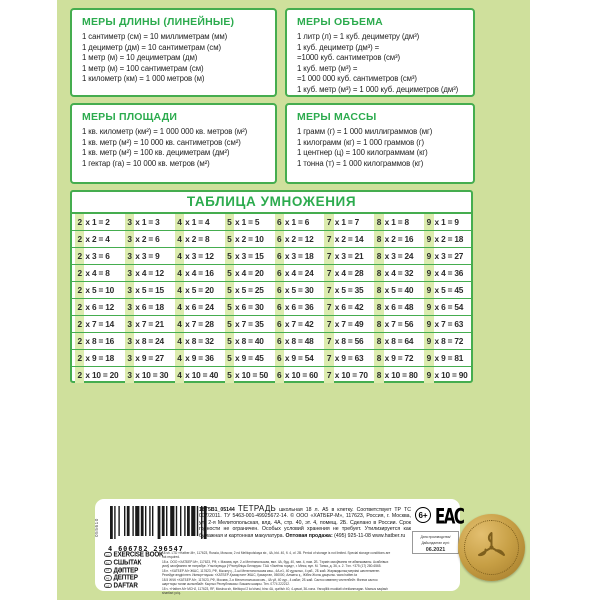  Describe the element at coordinates (108, 562) in the screenshot. I see `language-code-icon: by` at that location.